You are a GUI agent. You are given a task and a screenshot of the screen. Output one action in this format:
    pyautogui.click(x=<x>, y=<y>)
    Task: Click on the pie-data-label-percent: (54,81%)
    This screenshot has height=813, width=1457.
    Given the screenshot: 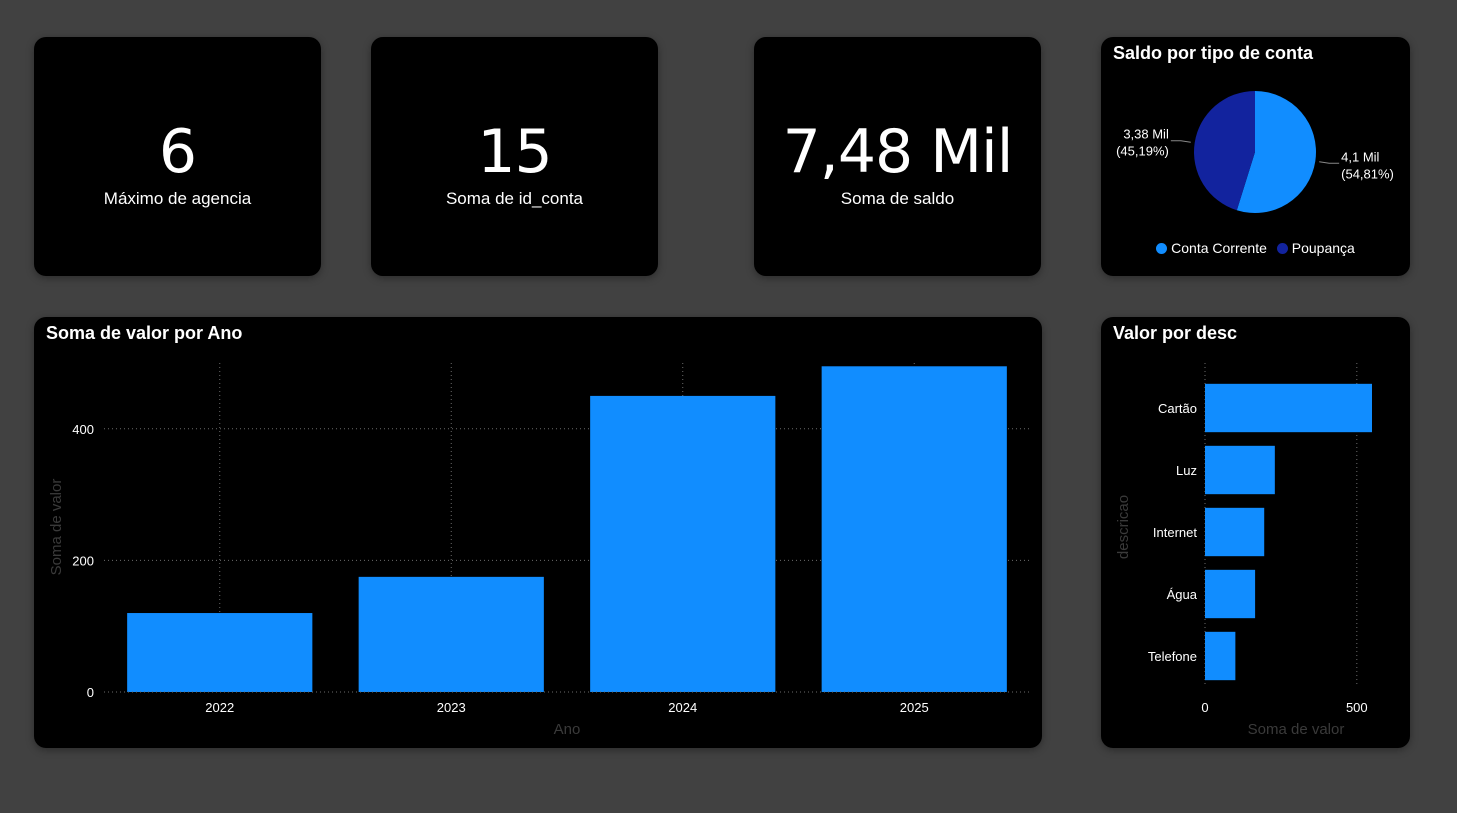 What is the action you would take?
    pyautogui.click(x=1367, y=173)
    